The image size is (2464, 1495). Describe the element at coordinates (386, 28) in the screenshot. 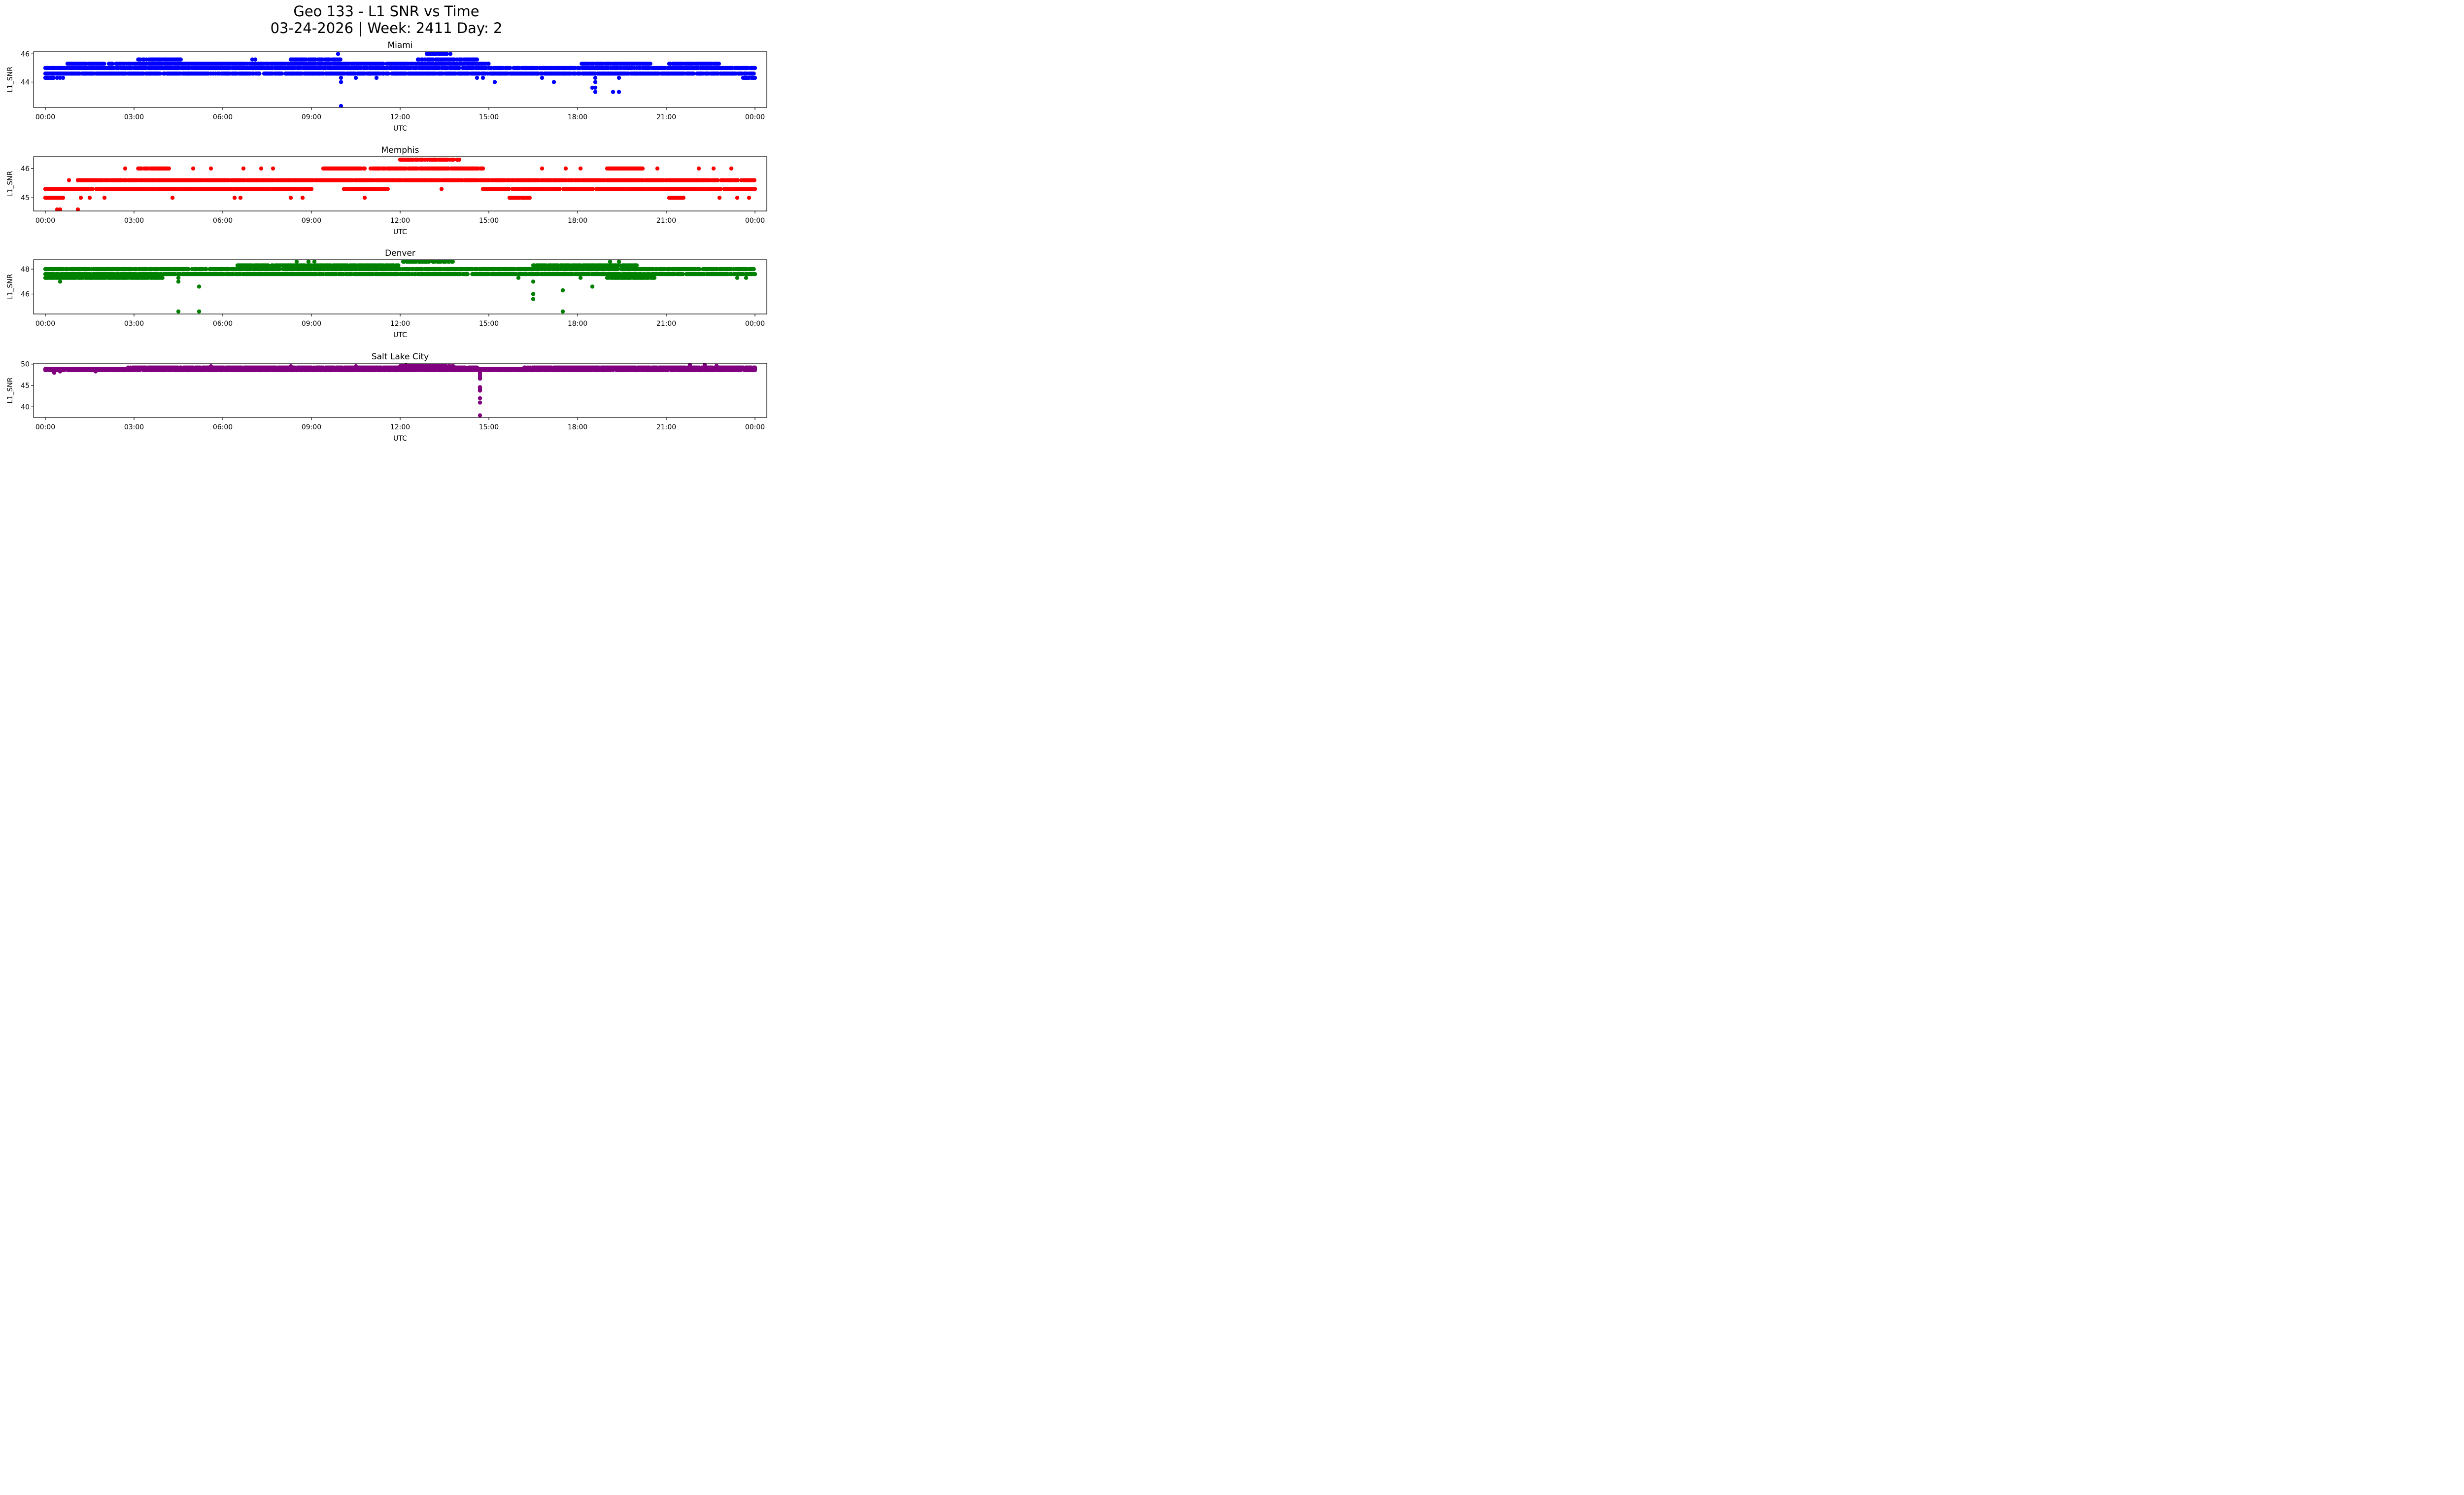

I see `chart-title-line2: 03-24-2026 | Week: 2411 Day: 2` at that location.